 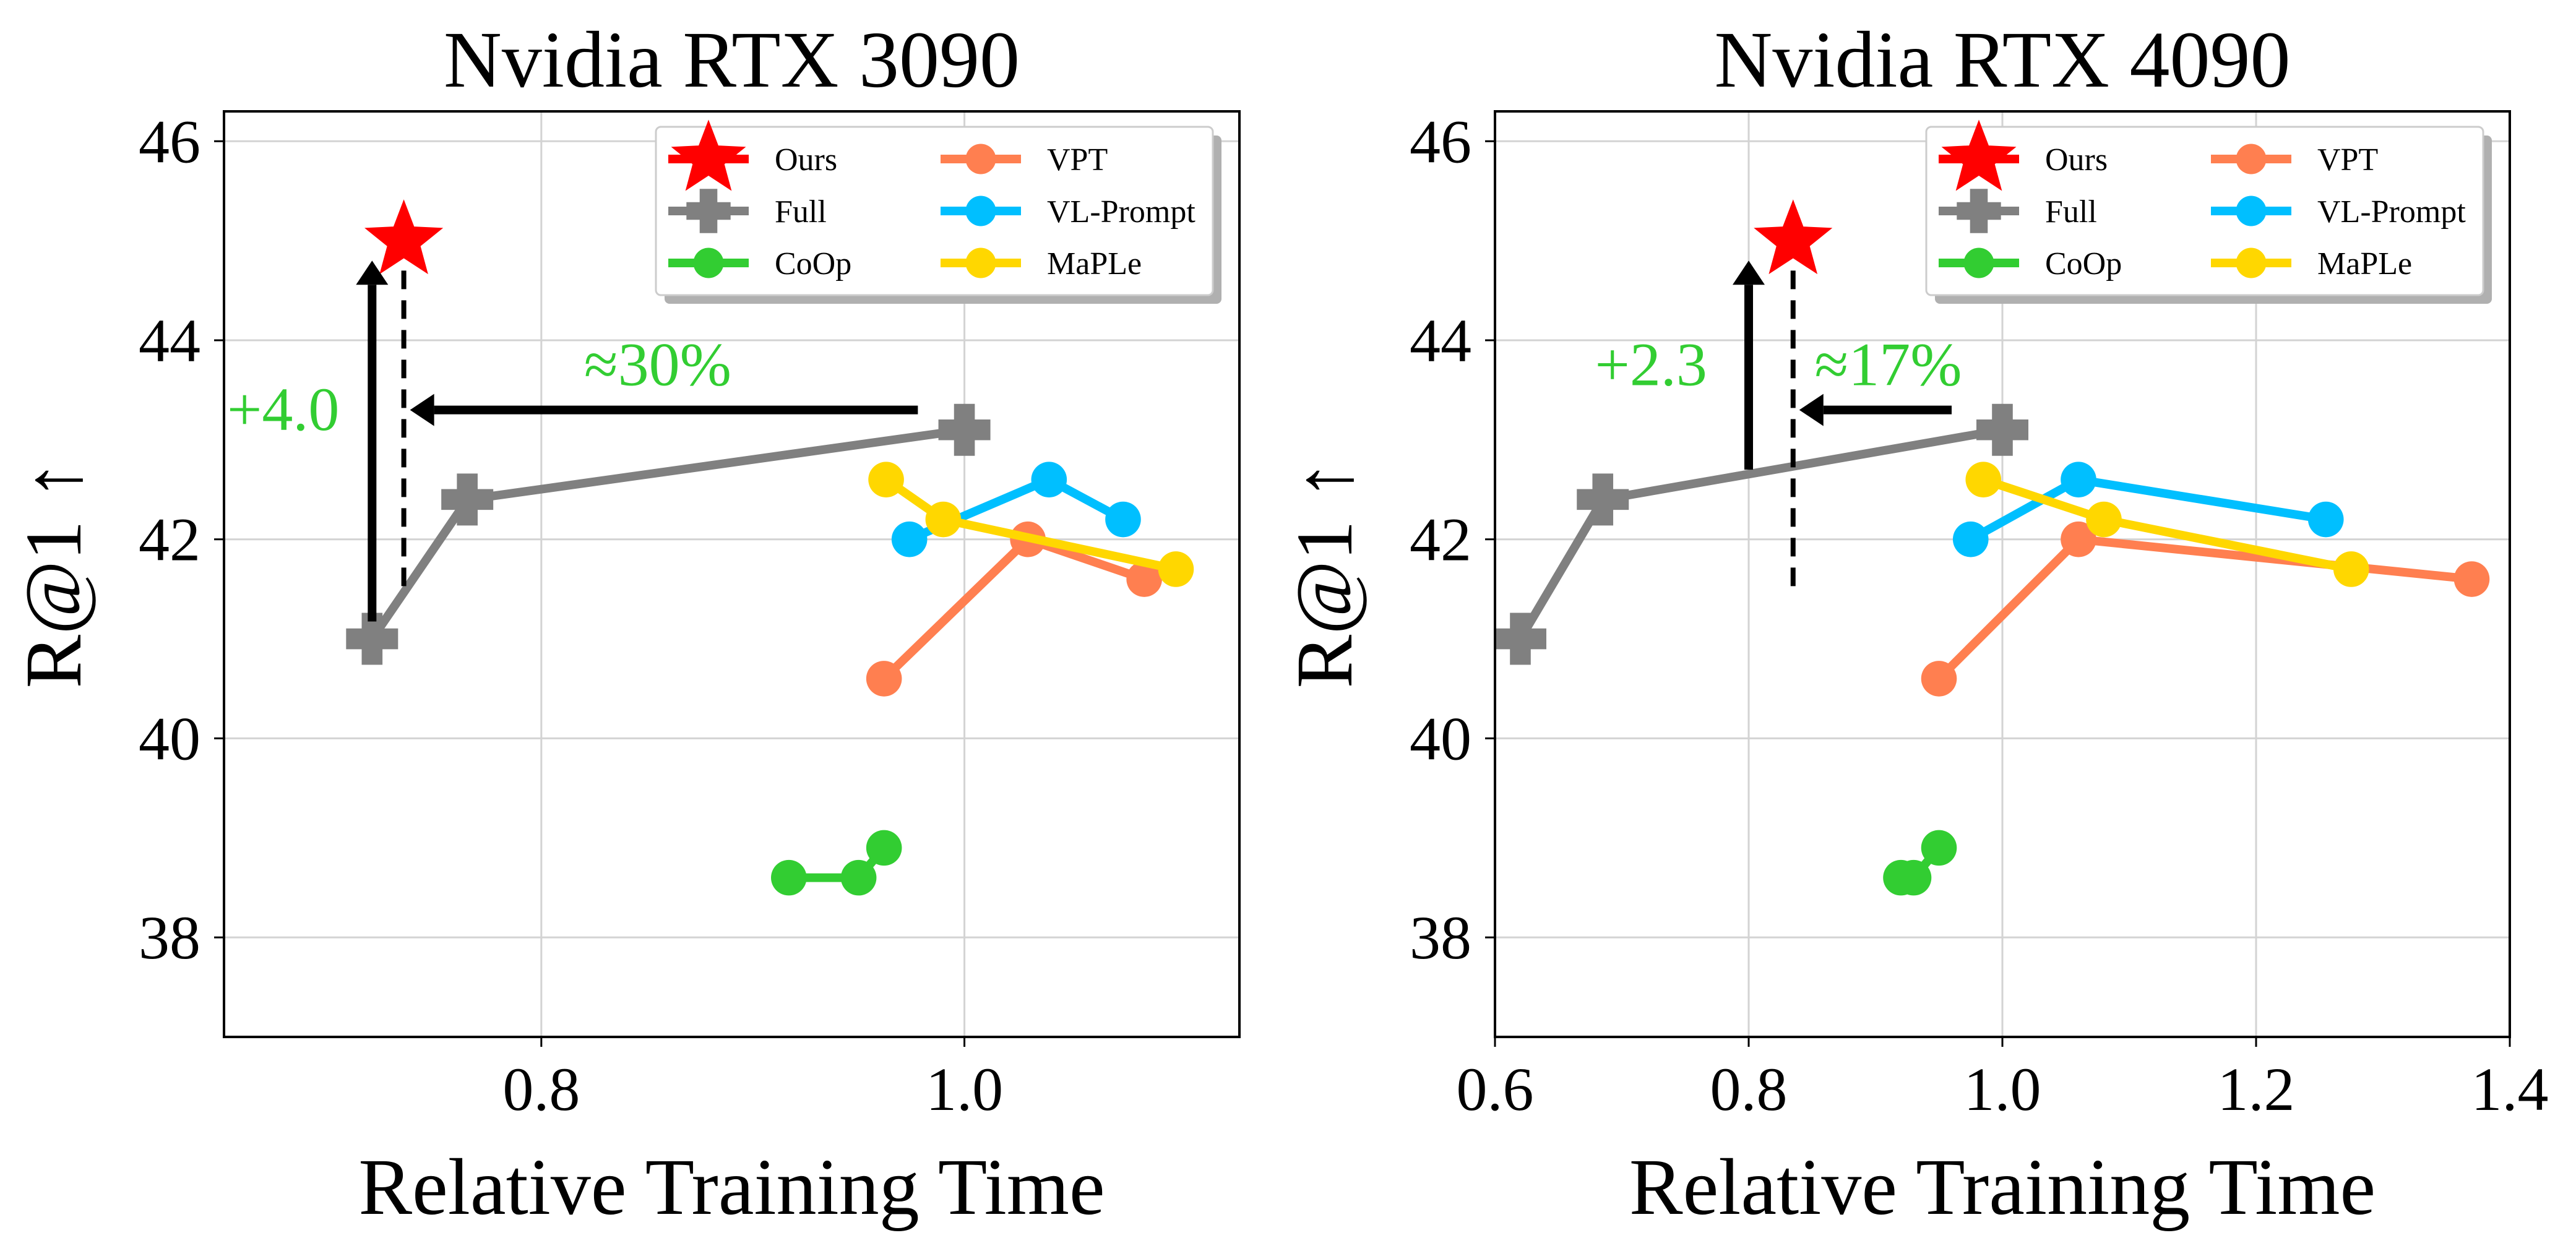 I want to click on legend-label: Full, so click(x=2071, y=212).